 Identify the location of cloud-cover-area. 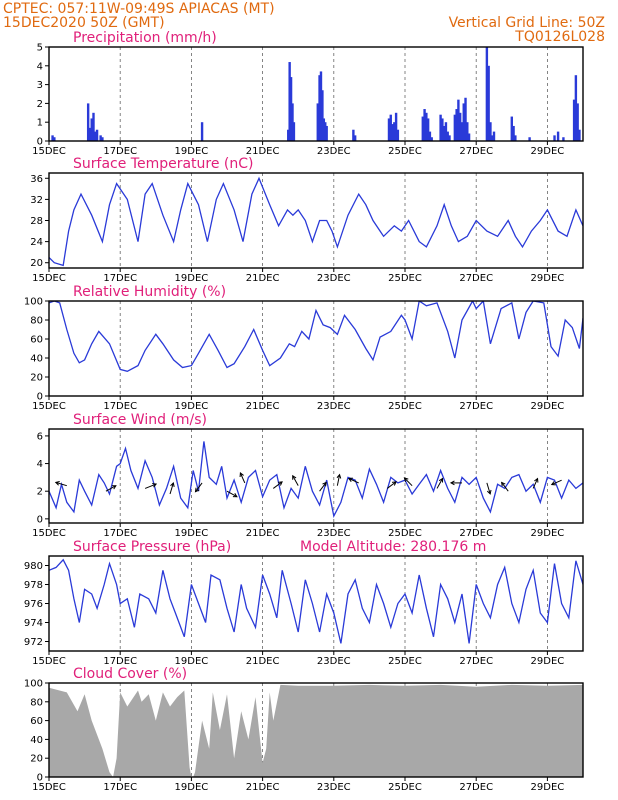
(316, 730).